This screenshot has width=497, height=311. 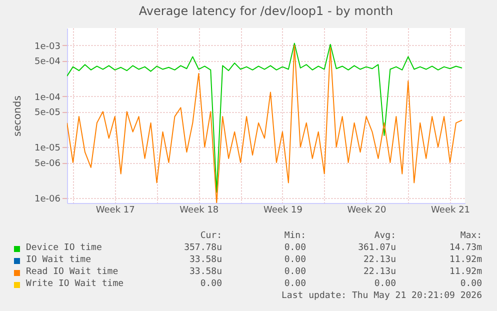 What do you see at coordinates (47, 199) in the screenshot?
I see `y-tick-label: 1e-06` at bounding box center [47, 199].